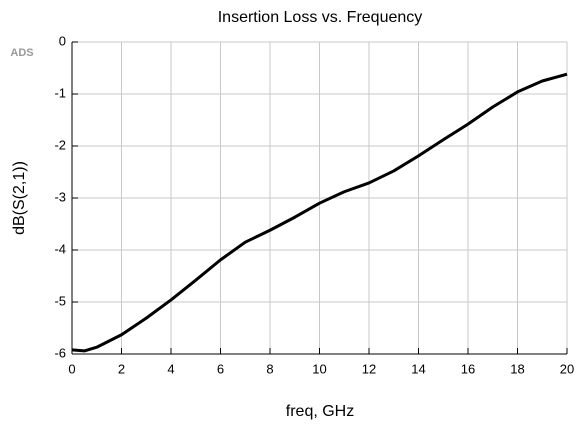 The image size is (576, 427). I want to click on x-tick-label: 14, so click(418, 368).